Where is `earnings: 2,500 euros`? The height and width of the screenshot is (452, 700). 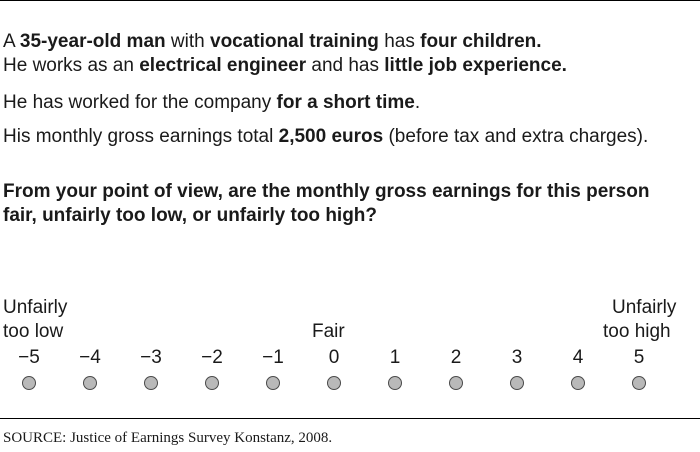 earnings: 2,500 euros is located at coordinates (331, 136).